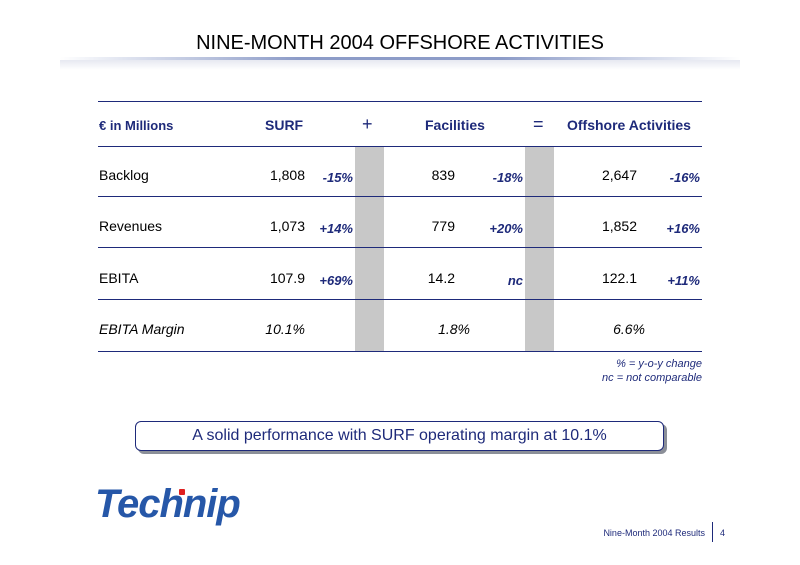 The height and width of the screenshot is (565, 800). What do you see at coordinates (400, 43) in the screenshot?
I see `page-title: NINE-MONTH 2004 OFFSHORE ACTIVITIES` at bounding box center [400, 43].